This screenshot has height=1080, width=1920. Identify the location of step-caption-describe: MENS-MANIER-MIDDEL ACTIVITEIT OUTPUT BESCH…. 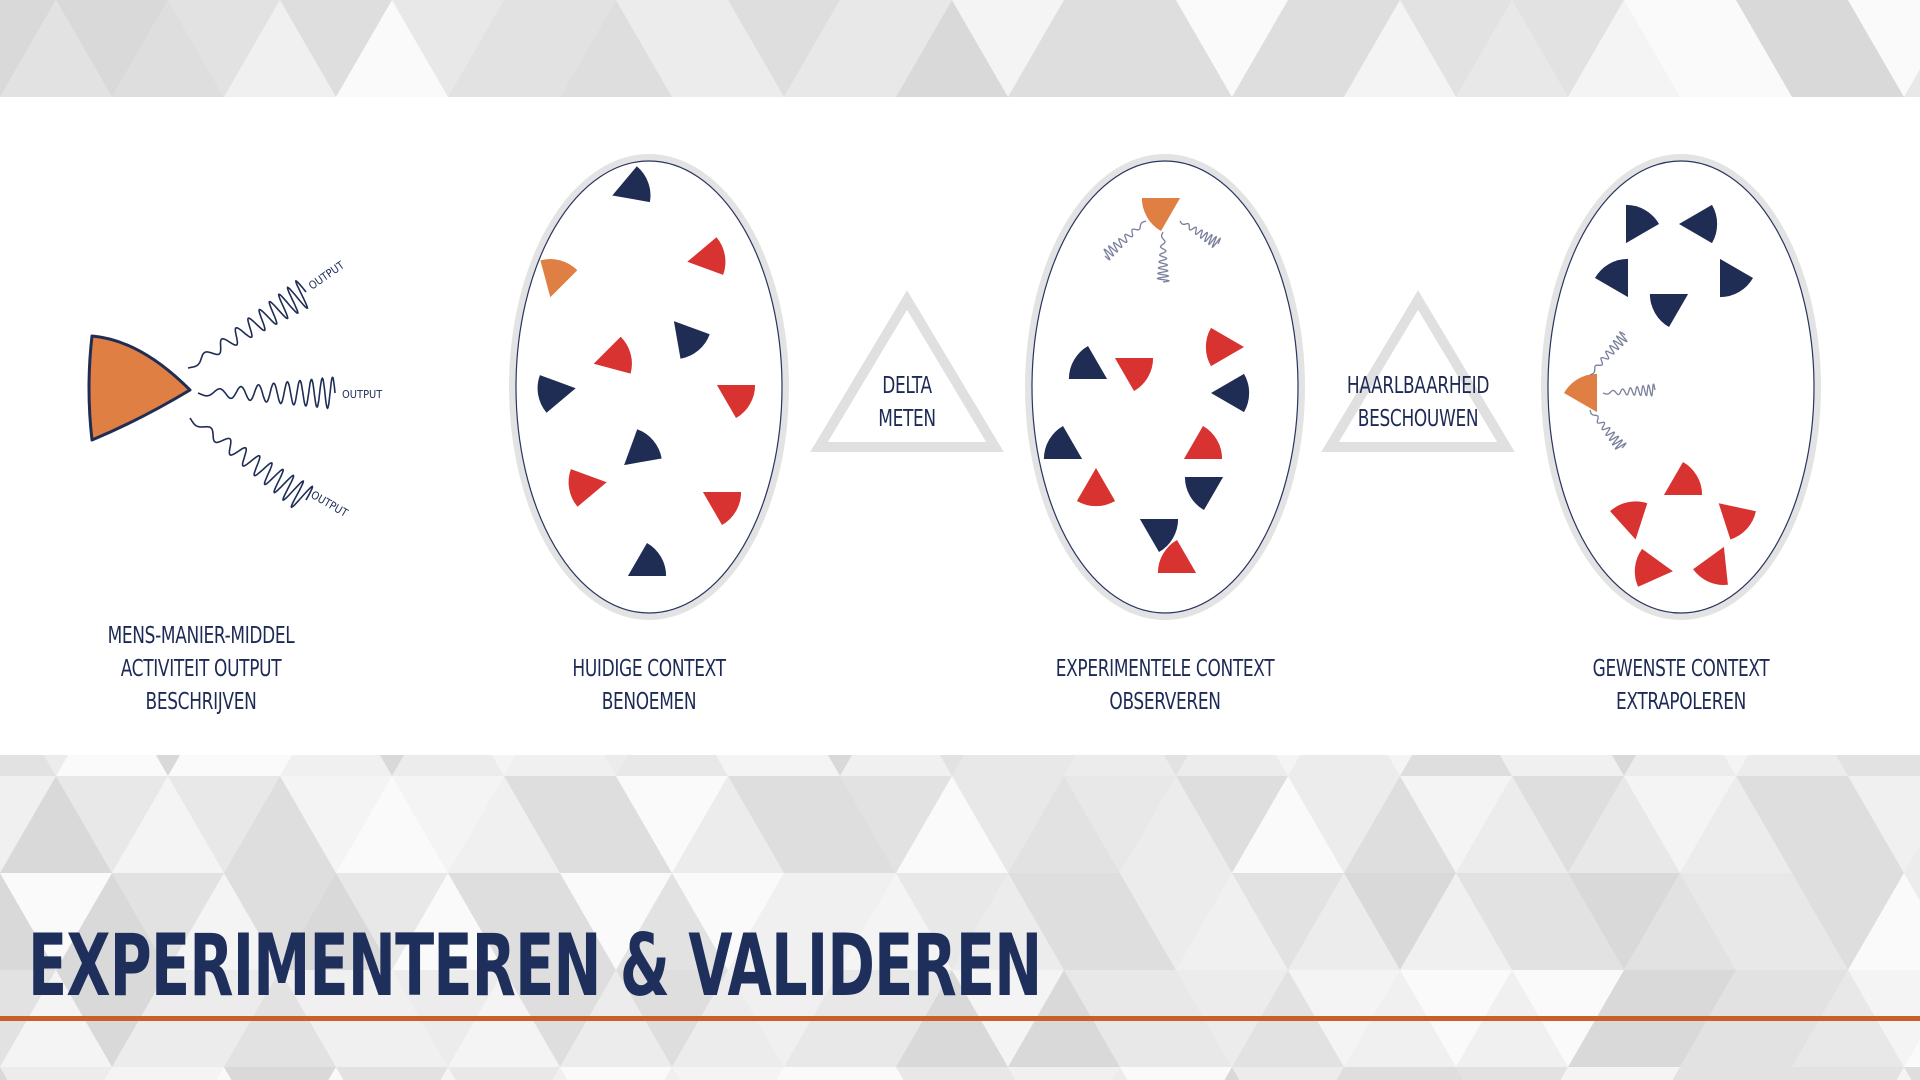
(201, 669).